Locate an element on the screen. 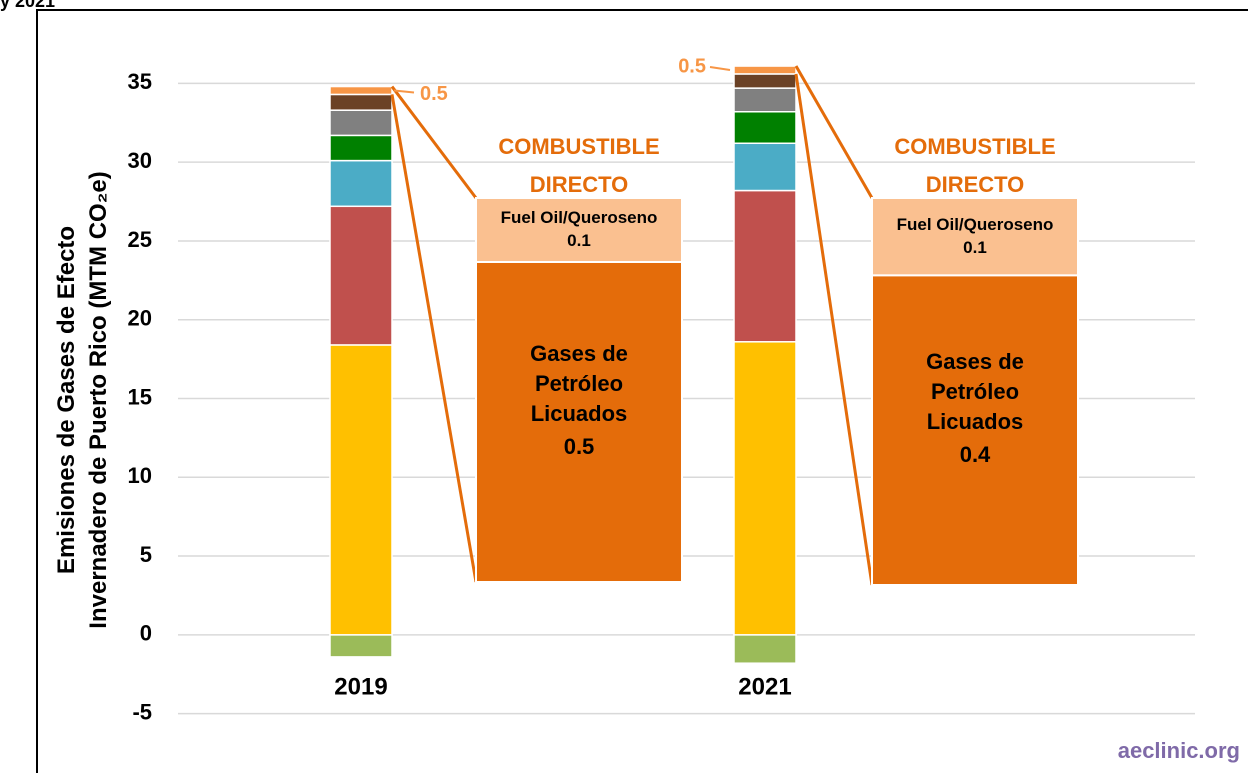 Image resolution: width=1248 pixels, height=773 pixels. y-tick-label: -5 is located at coordinates (142, 711).